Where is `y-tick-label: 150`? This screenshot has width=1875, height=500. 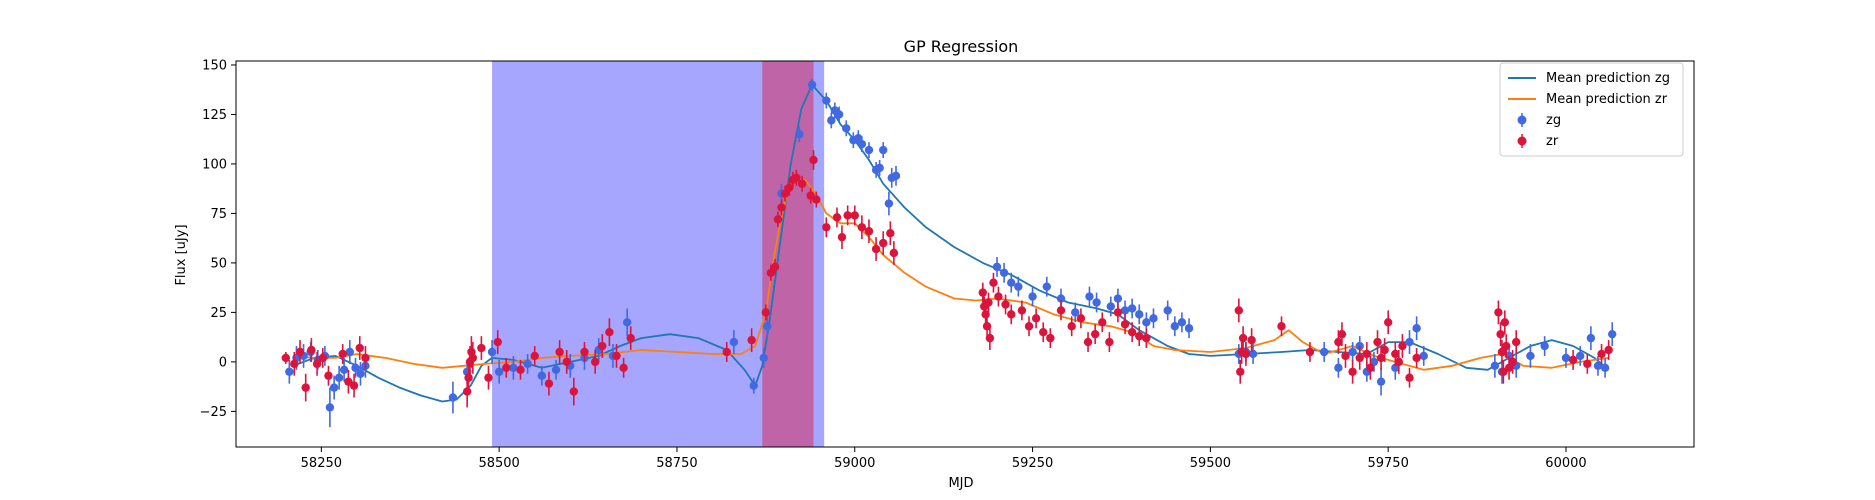 y-tick-label: 150 is located at coordinates (214, 65).